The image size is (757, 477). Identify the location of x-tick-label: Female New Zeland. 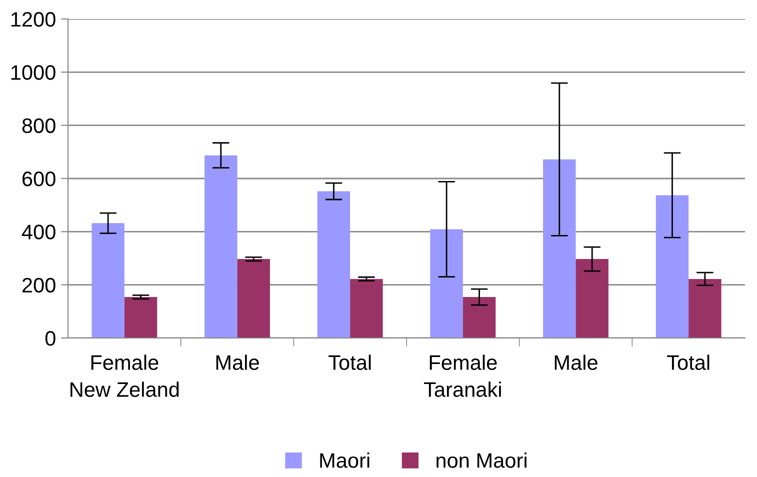
(124, 375).